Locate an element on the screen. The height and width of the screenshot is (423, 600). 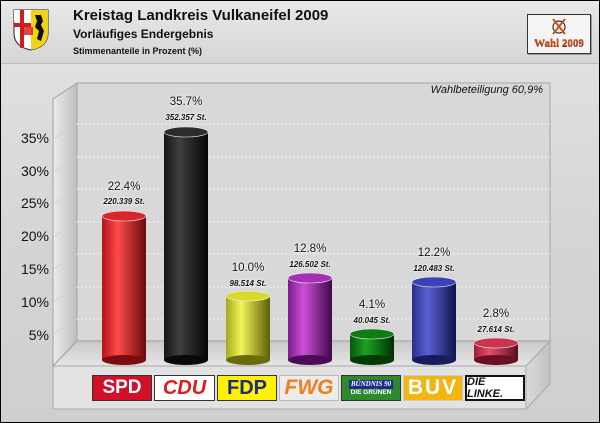
bar-value-label: 35.7% is located at coordinates (186, 102).